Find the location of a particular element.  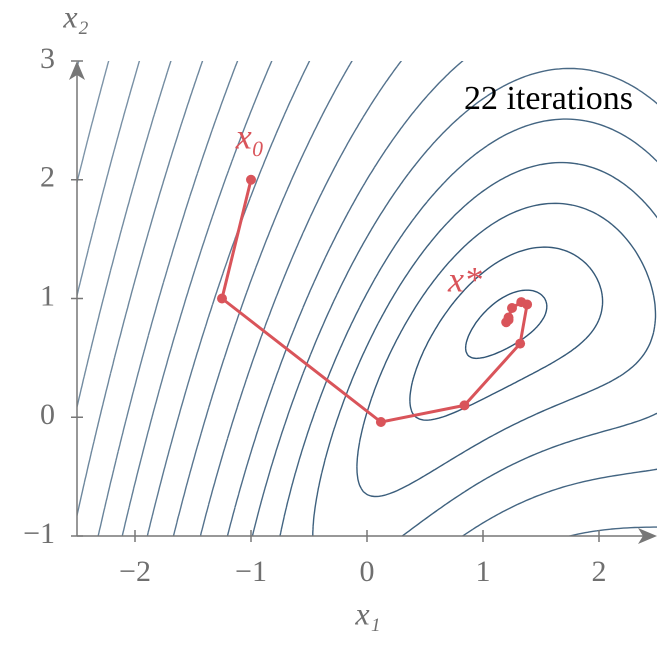

optimum-label: x* is located at coordinates (464, 279).